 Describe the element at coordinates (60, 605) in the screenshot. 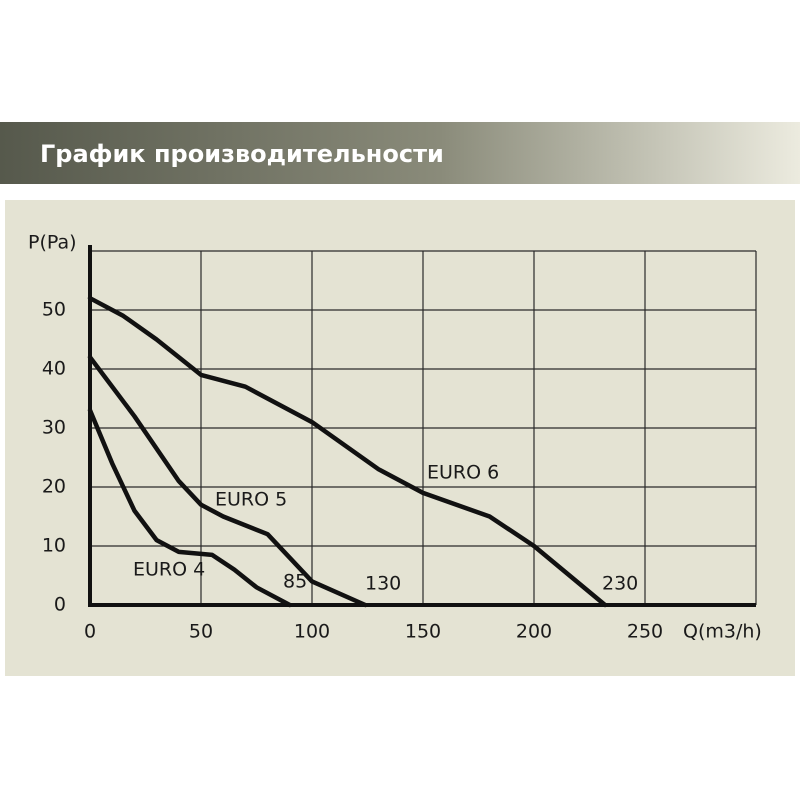

I see `y-tick-label: 0` at that location.